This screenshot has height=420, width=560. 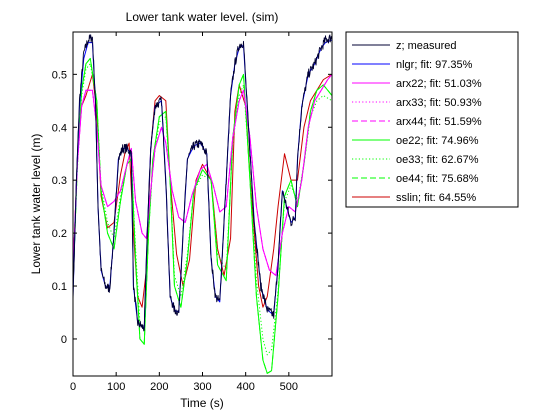 What do you see at coordinates (439, 84) in the screenshot?
I see `legend-label: arx22; fit: 51.03%` at bounding box center [439, 84].